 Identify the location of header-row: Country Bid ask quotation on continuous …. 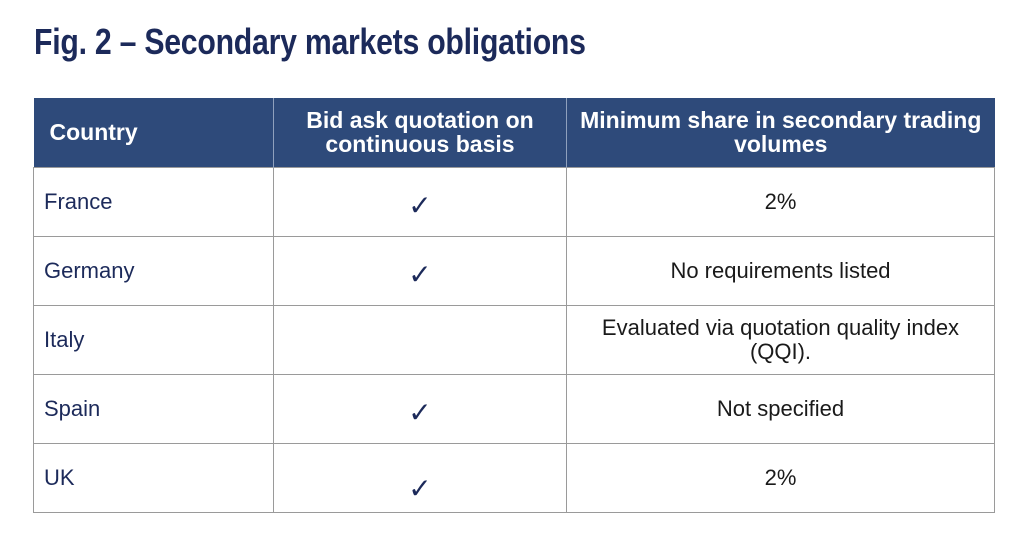
(514, 132).